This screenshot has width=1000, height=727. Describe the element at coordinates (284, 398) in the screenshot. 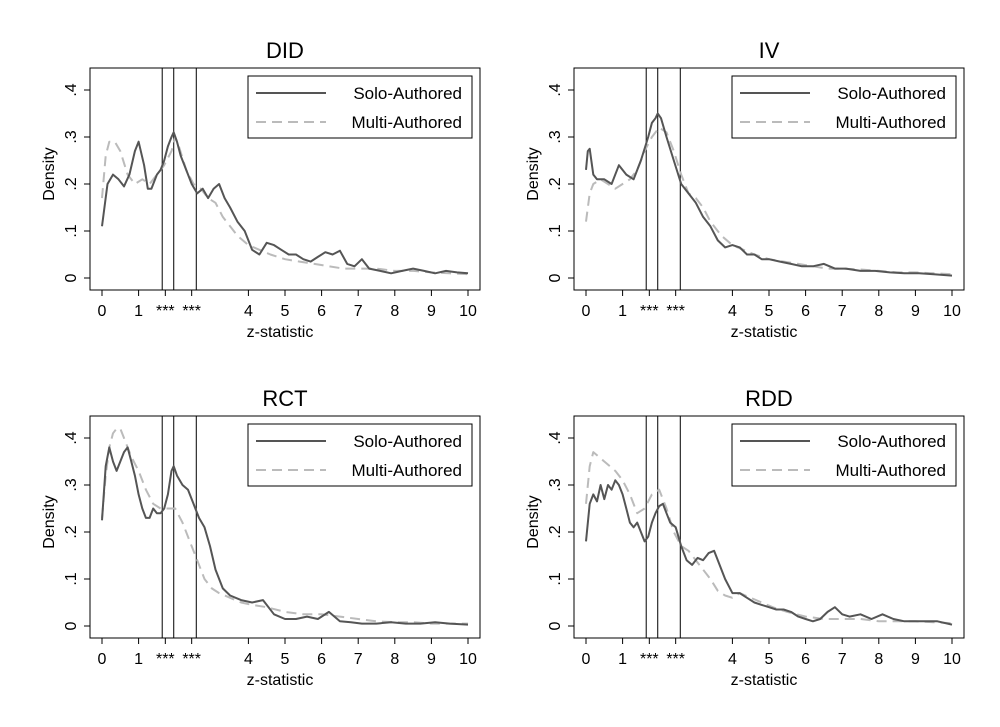

I see `panel-title: RCT` at that location.